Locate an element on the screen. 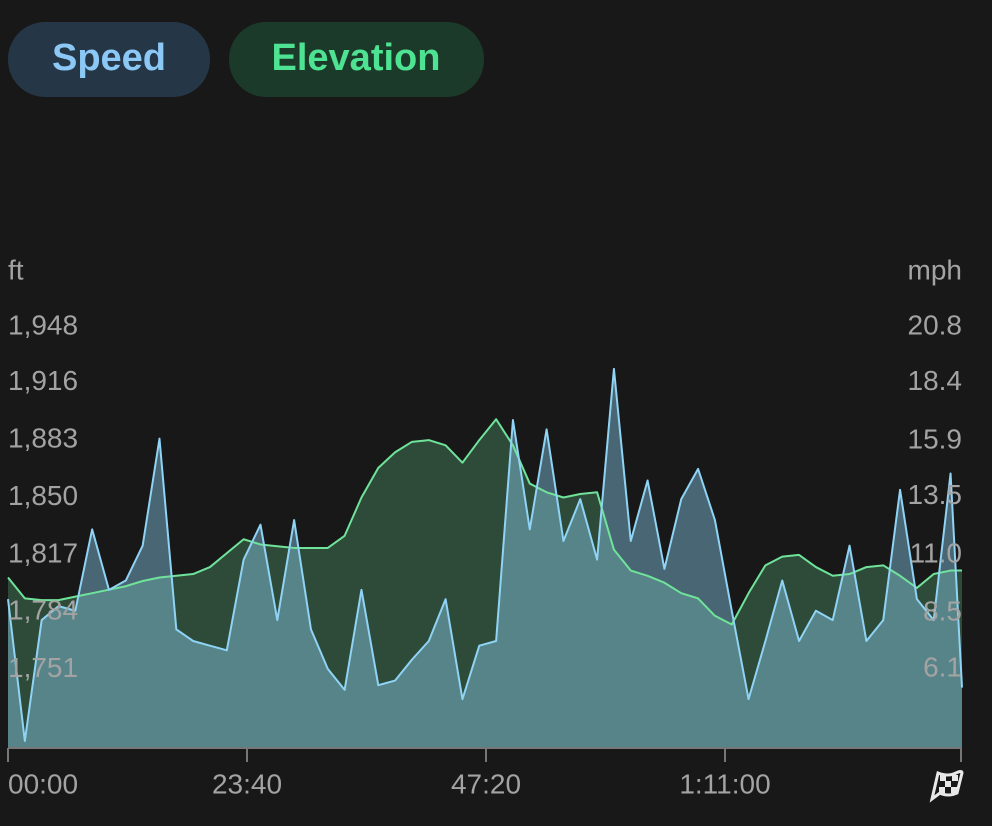  elevation-button is located at coordinates (356, 59).